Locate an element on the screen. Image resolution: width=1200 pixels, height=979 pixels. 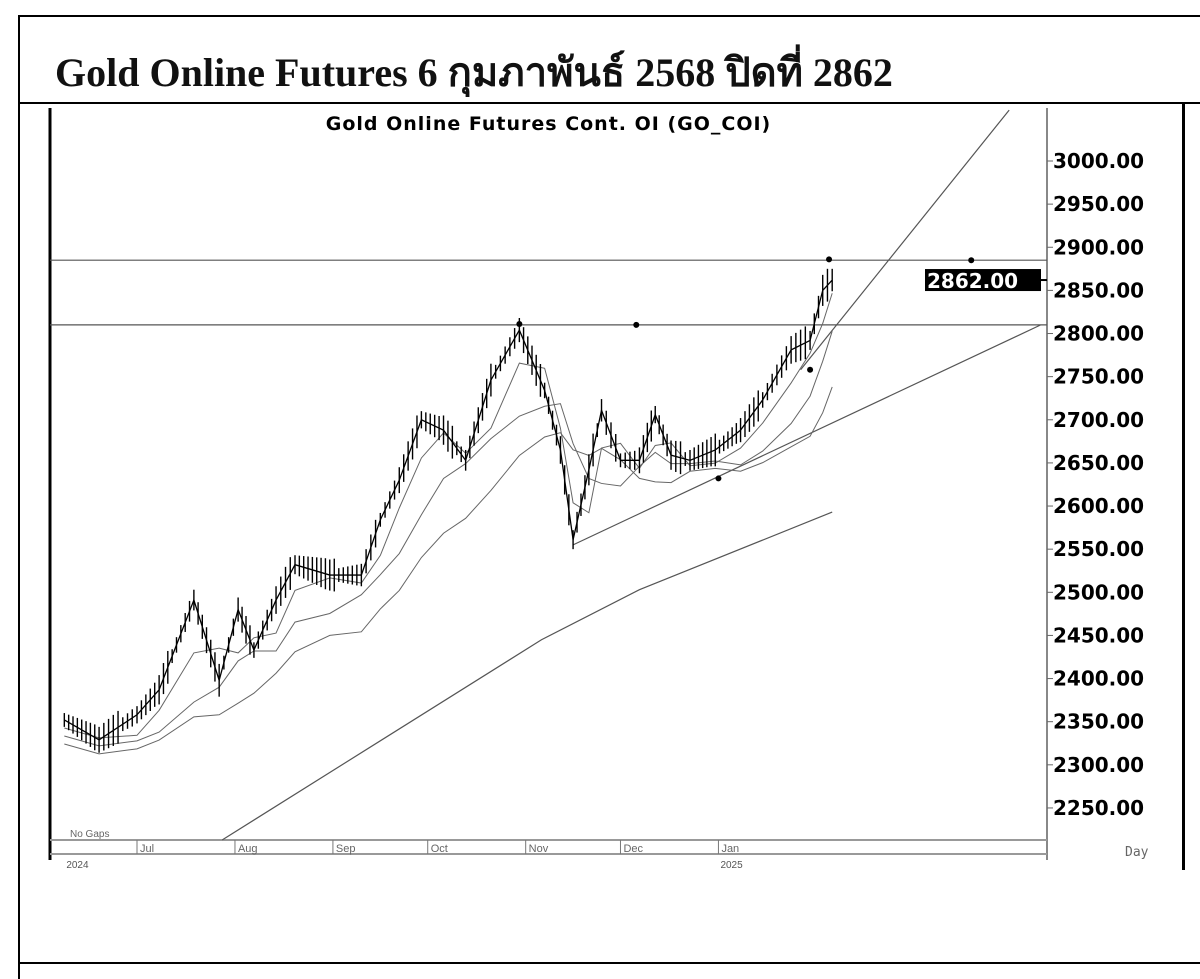
x-tick-label: Dec is located at coordinates (633, 849).